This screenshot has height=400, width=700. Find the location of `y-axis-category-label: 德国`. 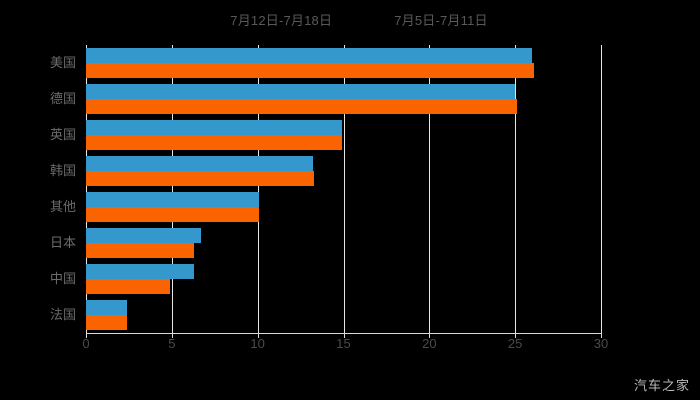

y-axis-category-label: 德国 is located at coordinates (62, 98).